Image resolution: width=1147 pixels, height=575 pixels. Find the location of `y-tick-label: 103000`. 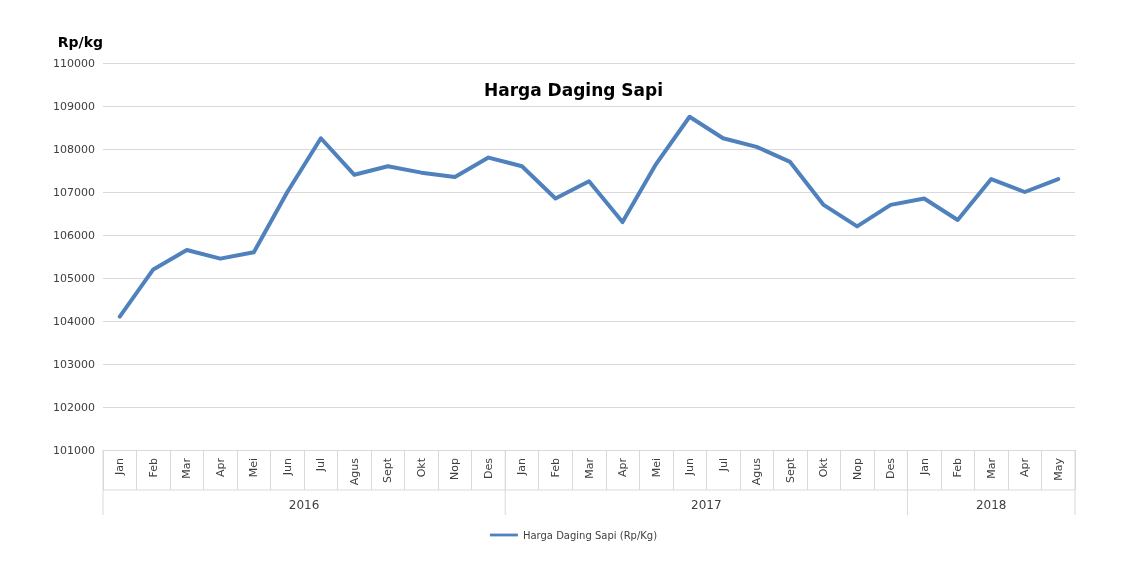

y-tick-label: 103000 is located at coordinates (74, 364).